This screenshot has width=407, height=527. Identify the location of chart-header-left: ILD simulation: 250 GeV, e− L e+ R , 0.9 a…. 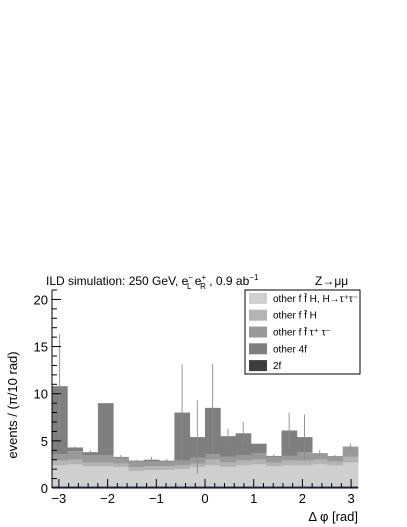
(152, 282).